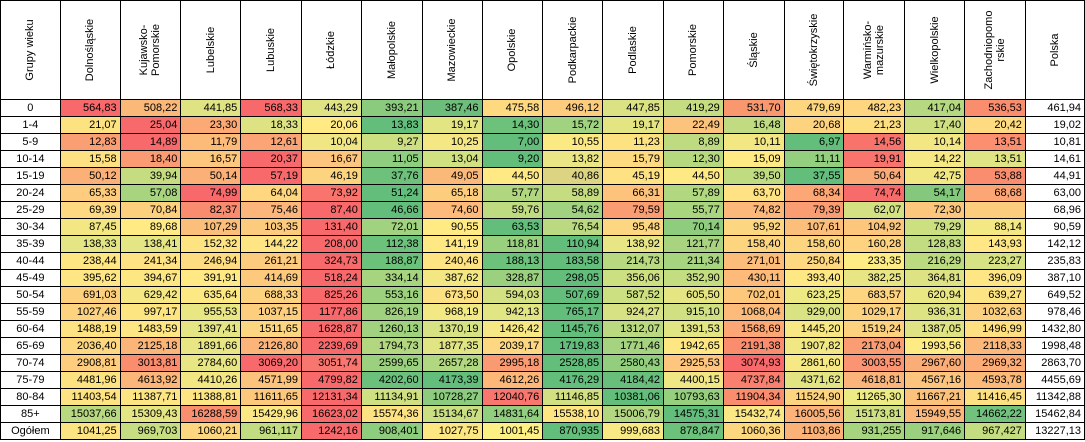 The image size is (1085, 442). What do you see at coordinates (90, 142) in the screenshot?
I see `value-cell: 12,83` at bounding box center [90, 142].